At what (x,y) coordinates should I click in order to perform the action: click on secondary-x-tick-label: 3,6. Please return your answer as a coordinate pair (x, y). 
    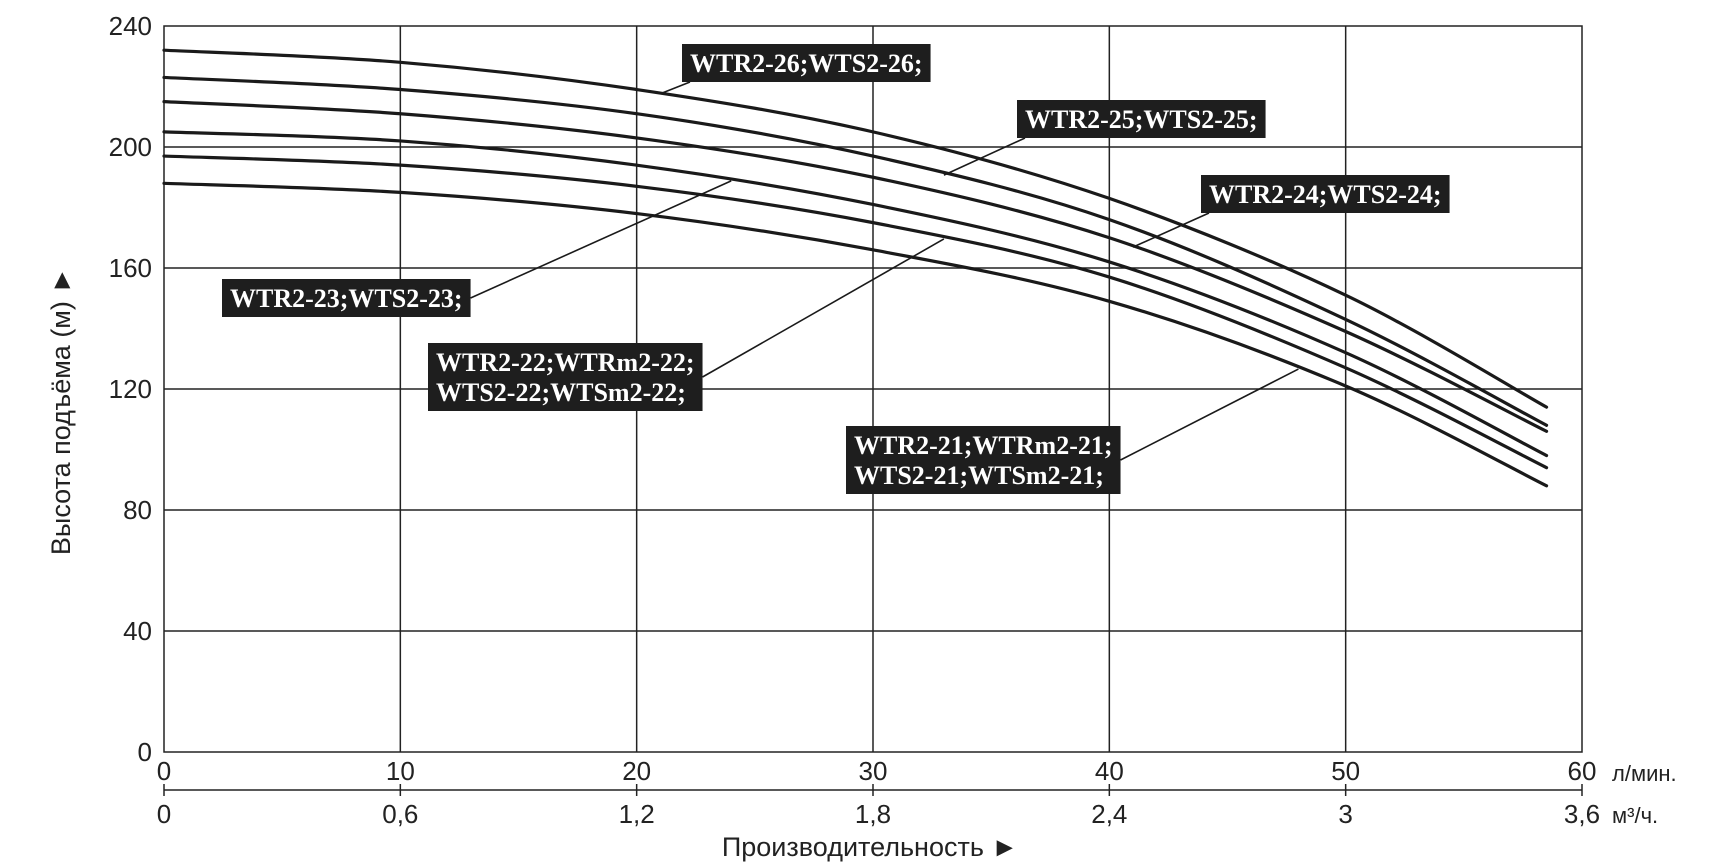
    Looking at the image, I should click on (1582, 814).